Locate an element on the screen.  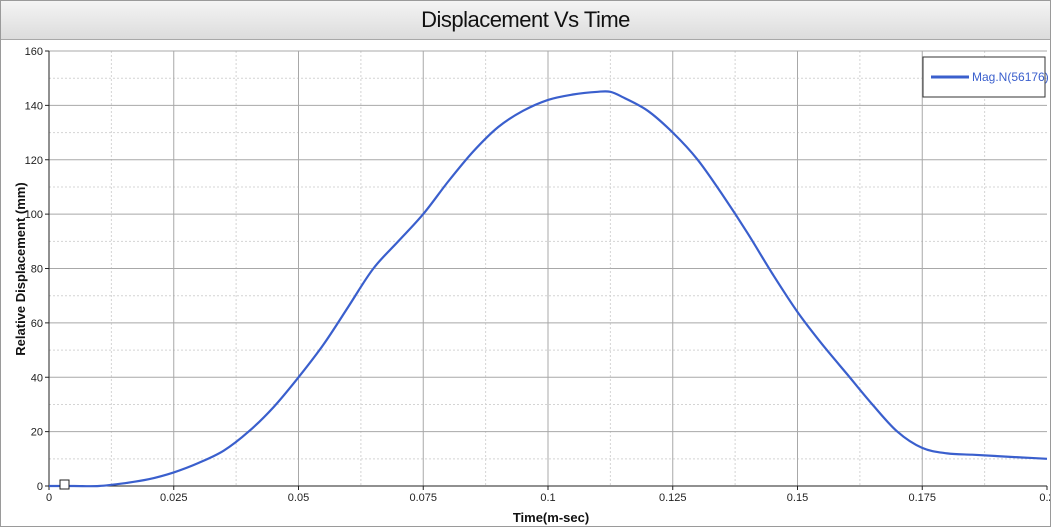
x-tick-label: 0.175 is located at coordinates (922, 498).